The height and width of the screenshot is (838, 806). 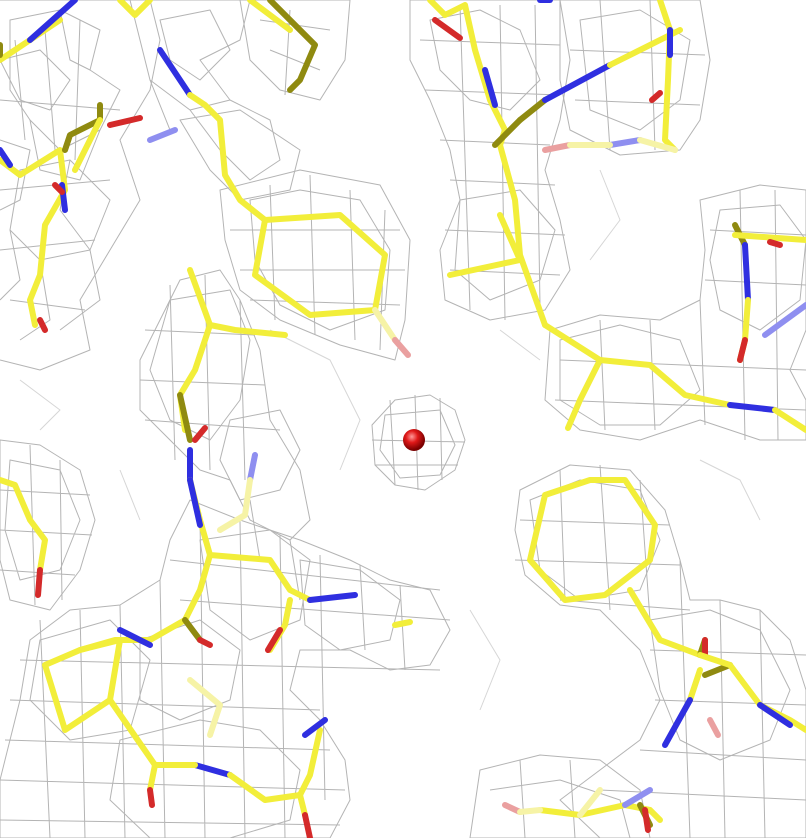 What do you see at coordinates (414, 440) in the screenshot?
I see `water-molecule` at bounding box center [414, 440].